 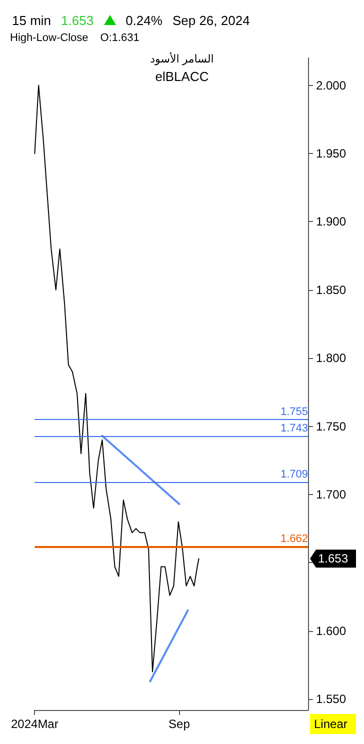 What do you see at coordinates (331, 724) in the screenshot?
I see `text: Linear` at bounding box center [331, 724].